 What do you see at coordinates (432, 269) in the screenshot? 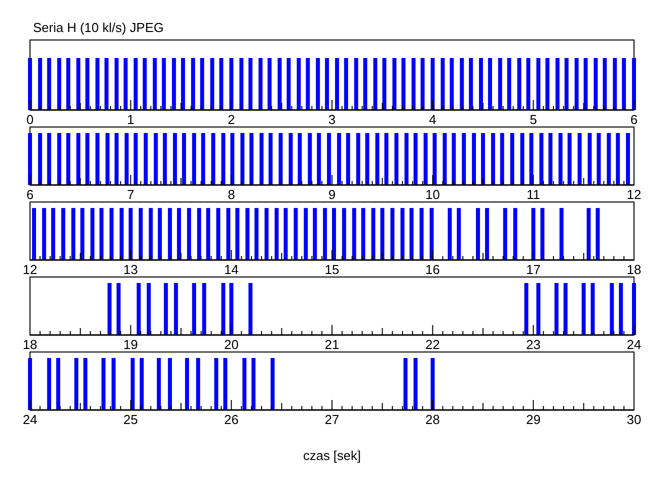
I see `x-tick-label: 16` at bounding box center [432, 269].